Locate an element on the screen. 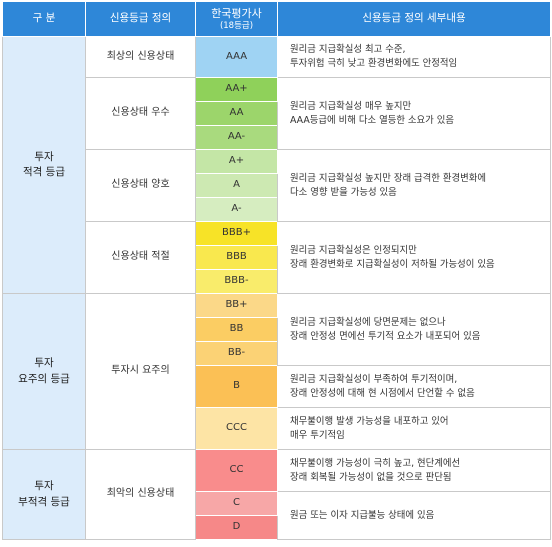  category-line2: 부적격 등급 is located at coordinates (44, 501).